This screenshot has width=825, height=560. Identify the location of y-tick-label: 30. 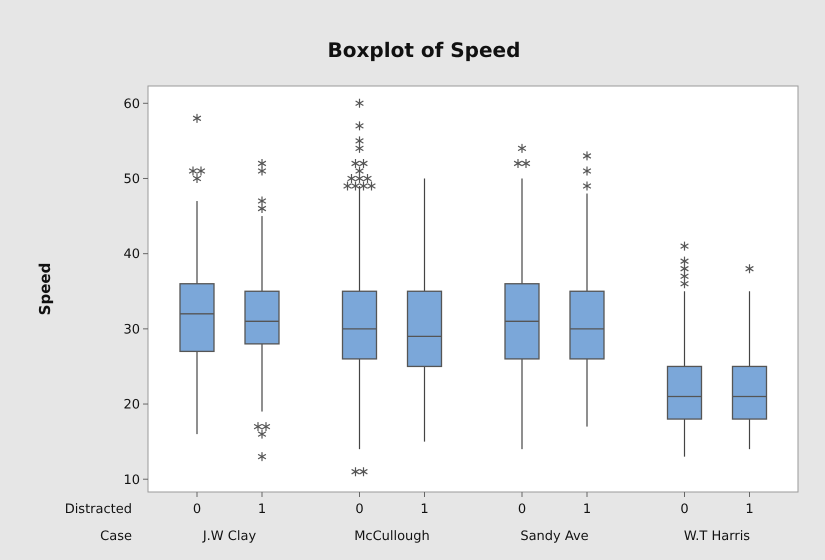
(131, 330).